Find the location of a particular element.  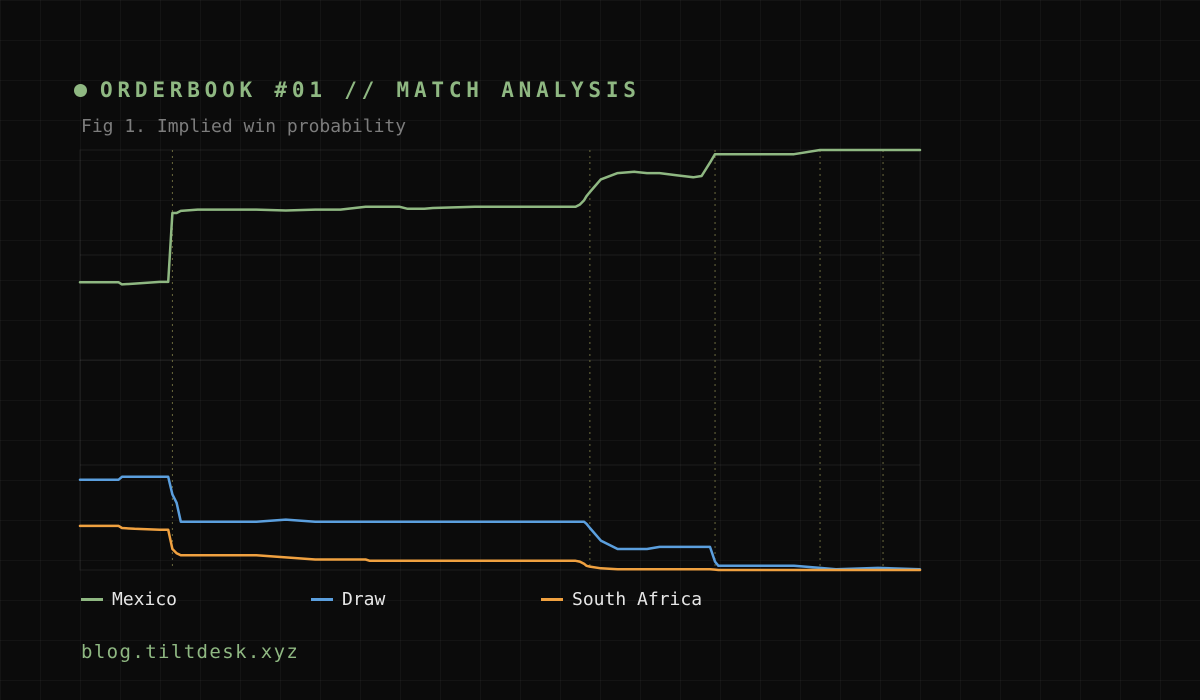

legend-swatch-draw is located at coordinates (322, 599).